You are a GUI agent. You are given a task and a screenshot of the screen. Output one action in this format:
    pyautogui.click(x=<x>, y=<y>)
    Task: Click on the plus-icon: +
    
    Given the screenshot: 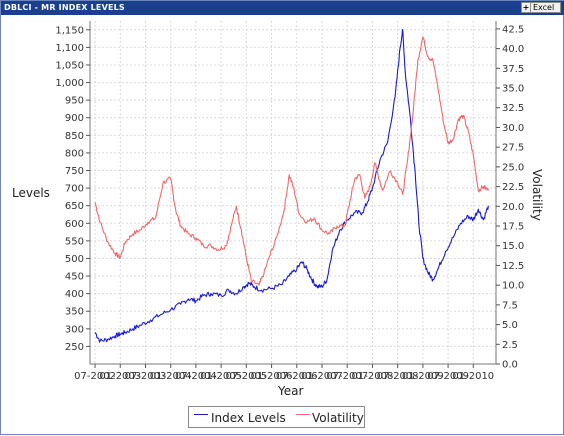 What is the action you would take?
    pyautogui.click(x=526, y=7)
    